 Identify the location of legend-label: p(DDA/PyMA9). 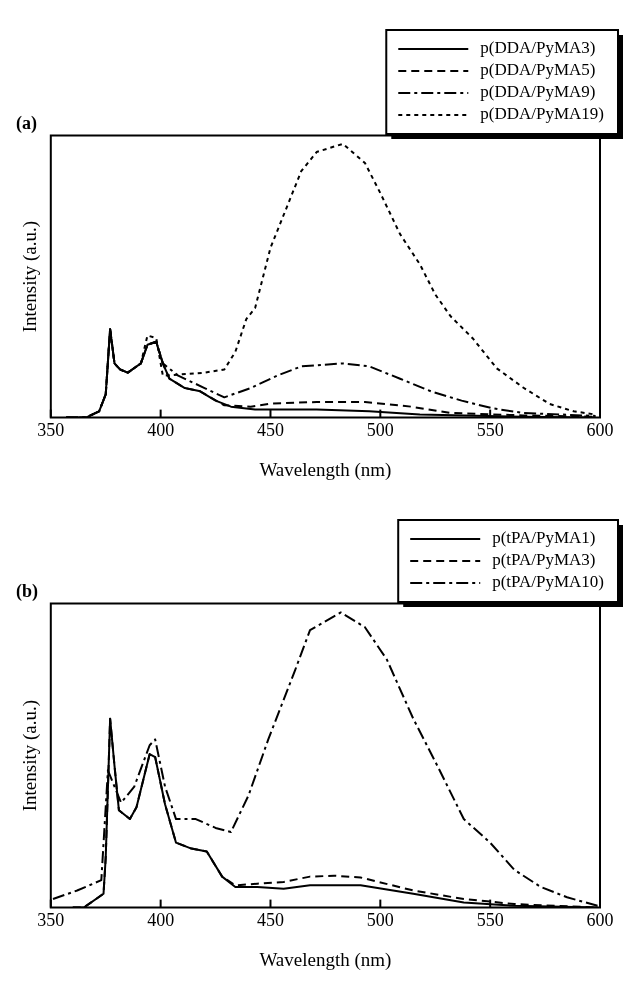
(538, 92).